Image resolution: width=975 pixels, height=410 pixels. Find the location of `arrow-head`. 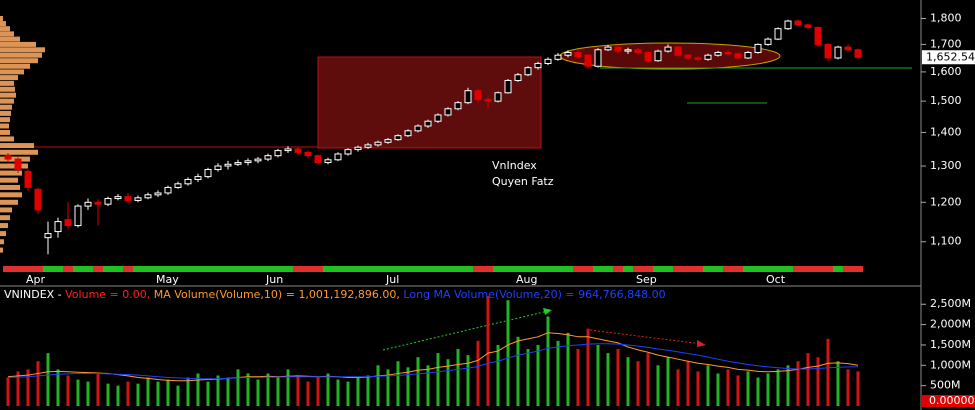

arrow-head is located at coordinates (547, 311).